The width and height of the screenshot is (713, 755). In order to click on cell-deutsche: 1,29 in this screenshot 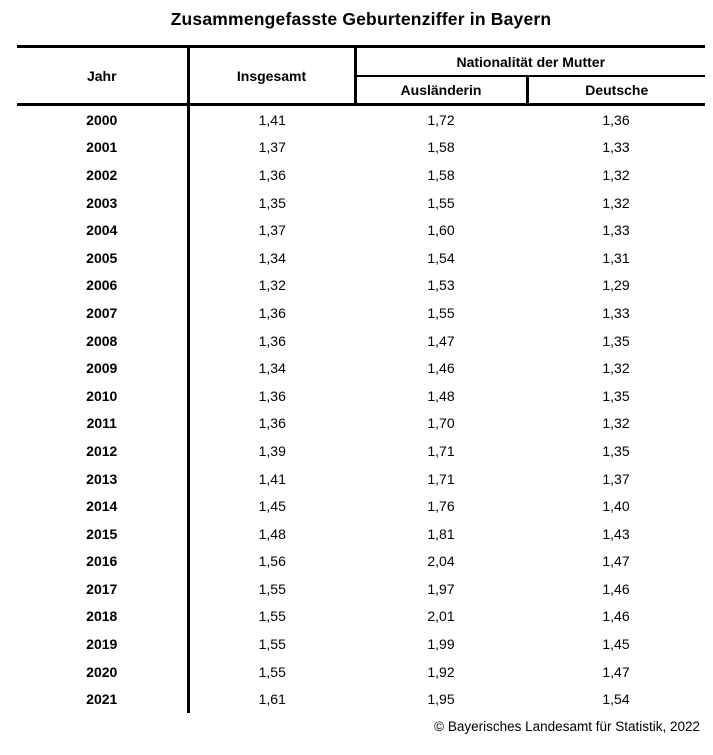, I will do `click(616, 285)`.